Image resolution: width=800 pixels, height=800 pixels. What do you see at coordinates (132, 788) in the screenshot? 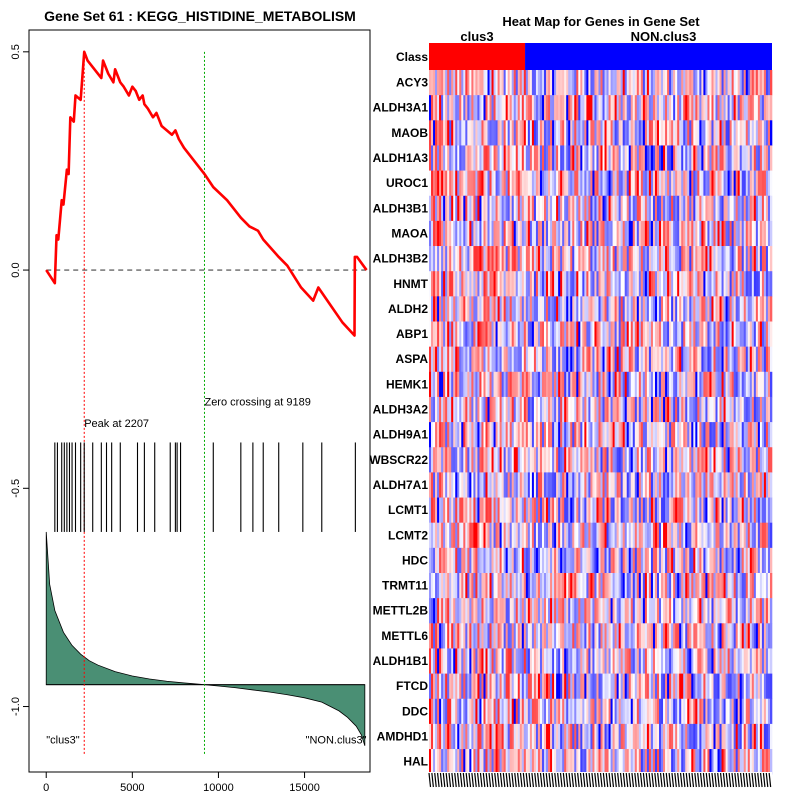
I see `x-axis-tick-label: 5000` at bounding box center [132, 788].